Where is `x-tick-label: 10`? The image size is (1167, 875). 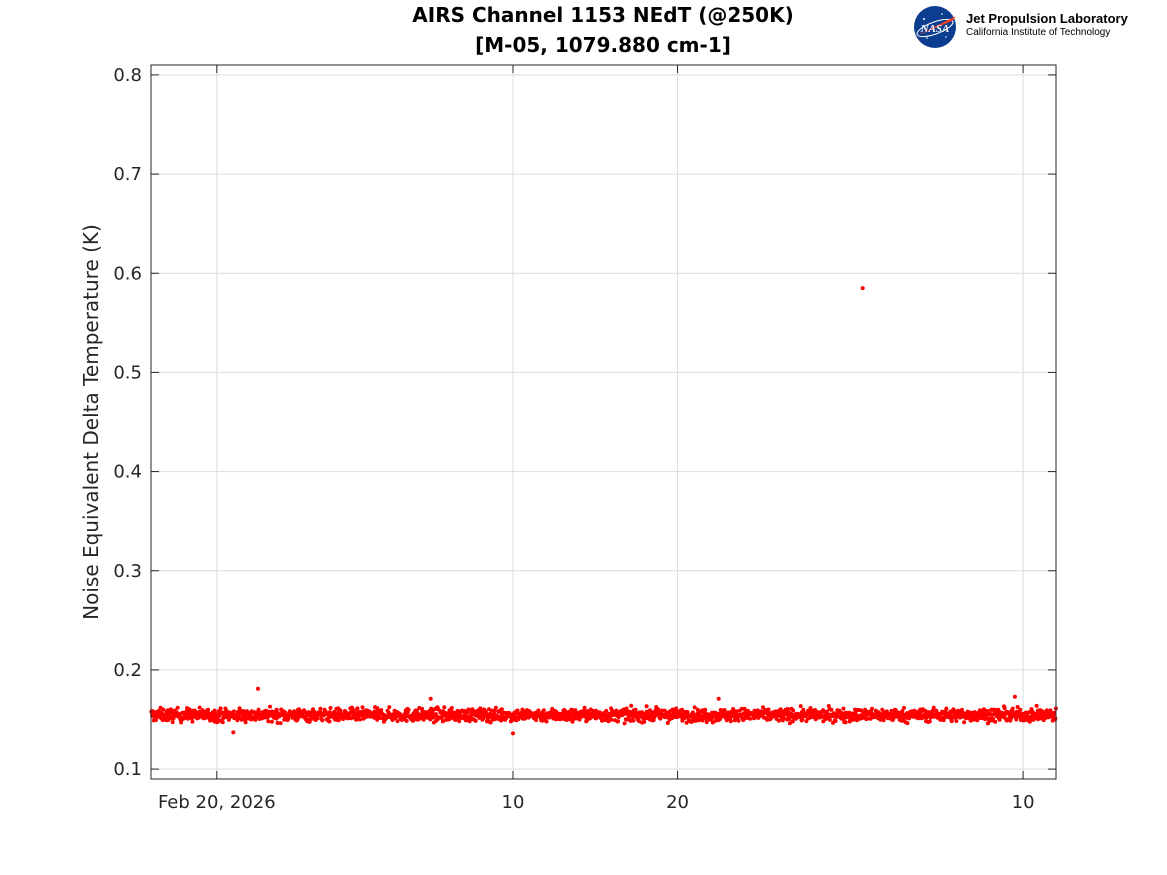 x-tick-label: 10 is located at coordinates (513, 802).